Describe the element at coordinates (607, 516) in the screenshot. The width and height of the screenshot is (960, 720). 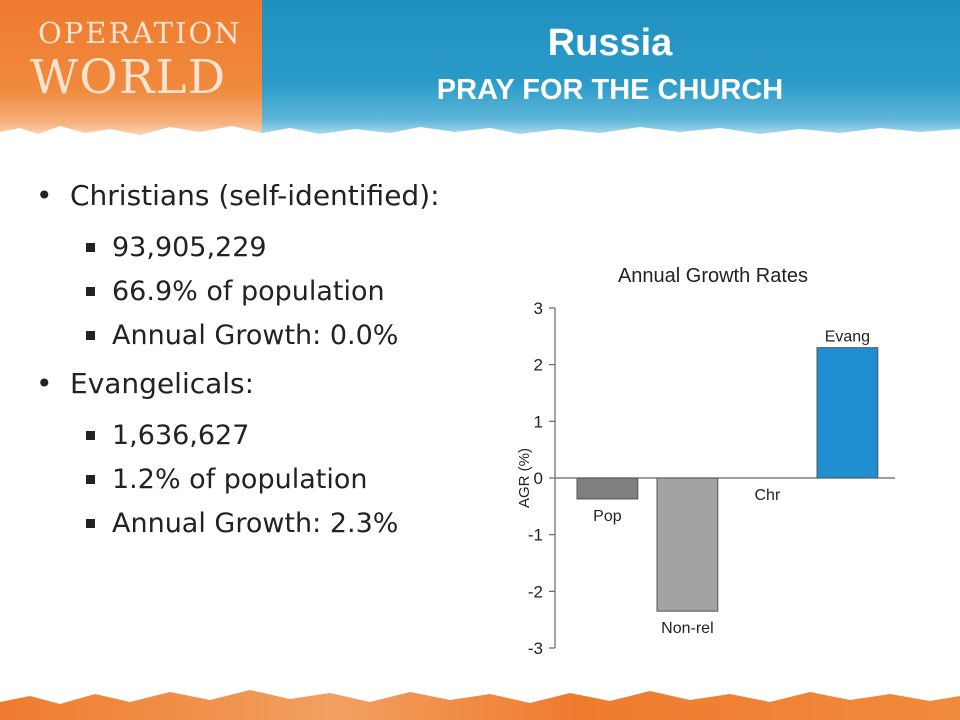
I see `category-label: Pop` at that location.